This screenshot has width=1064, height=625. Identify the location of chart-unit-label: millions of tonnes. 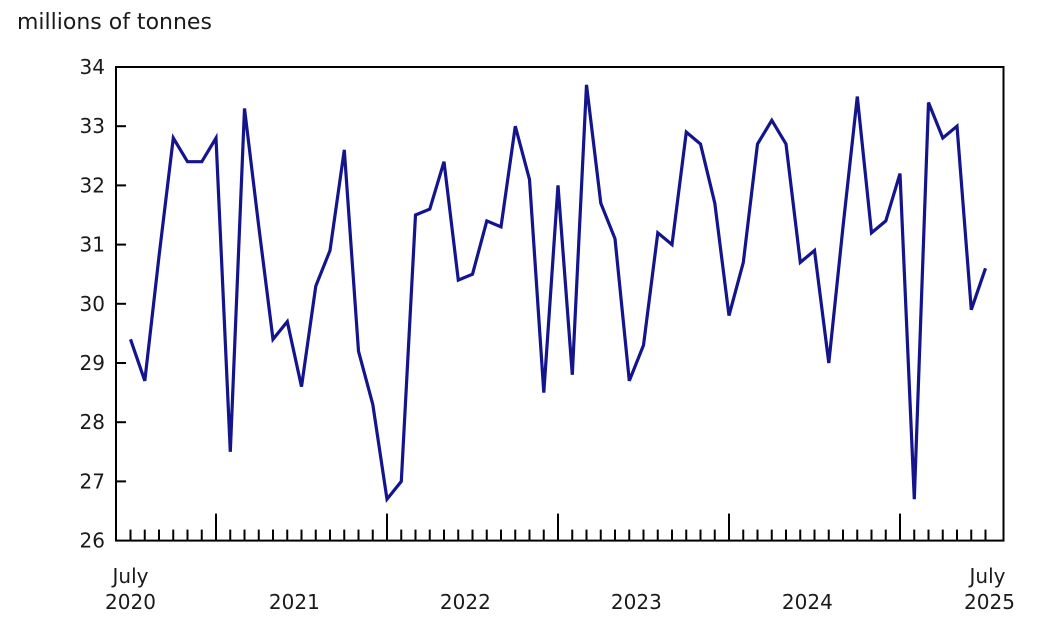
(114, 22).